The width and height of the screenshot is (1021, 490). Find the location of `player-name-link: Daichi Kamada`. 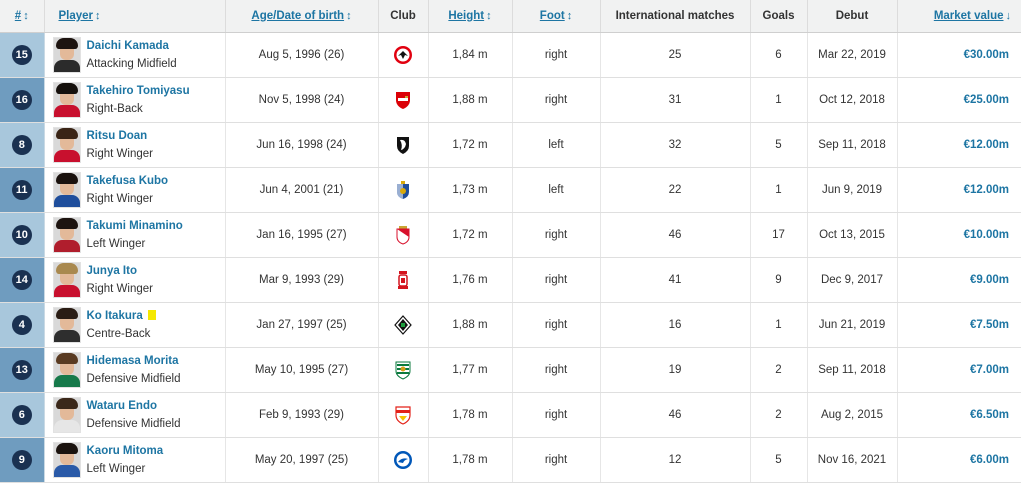

player-name-link: Daichi Kamada is located at coordinates (127, 45).